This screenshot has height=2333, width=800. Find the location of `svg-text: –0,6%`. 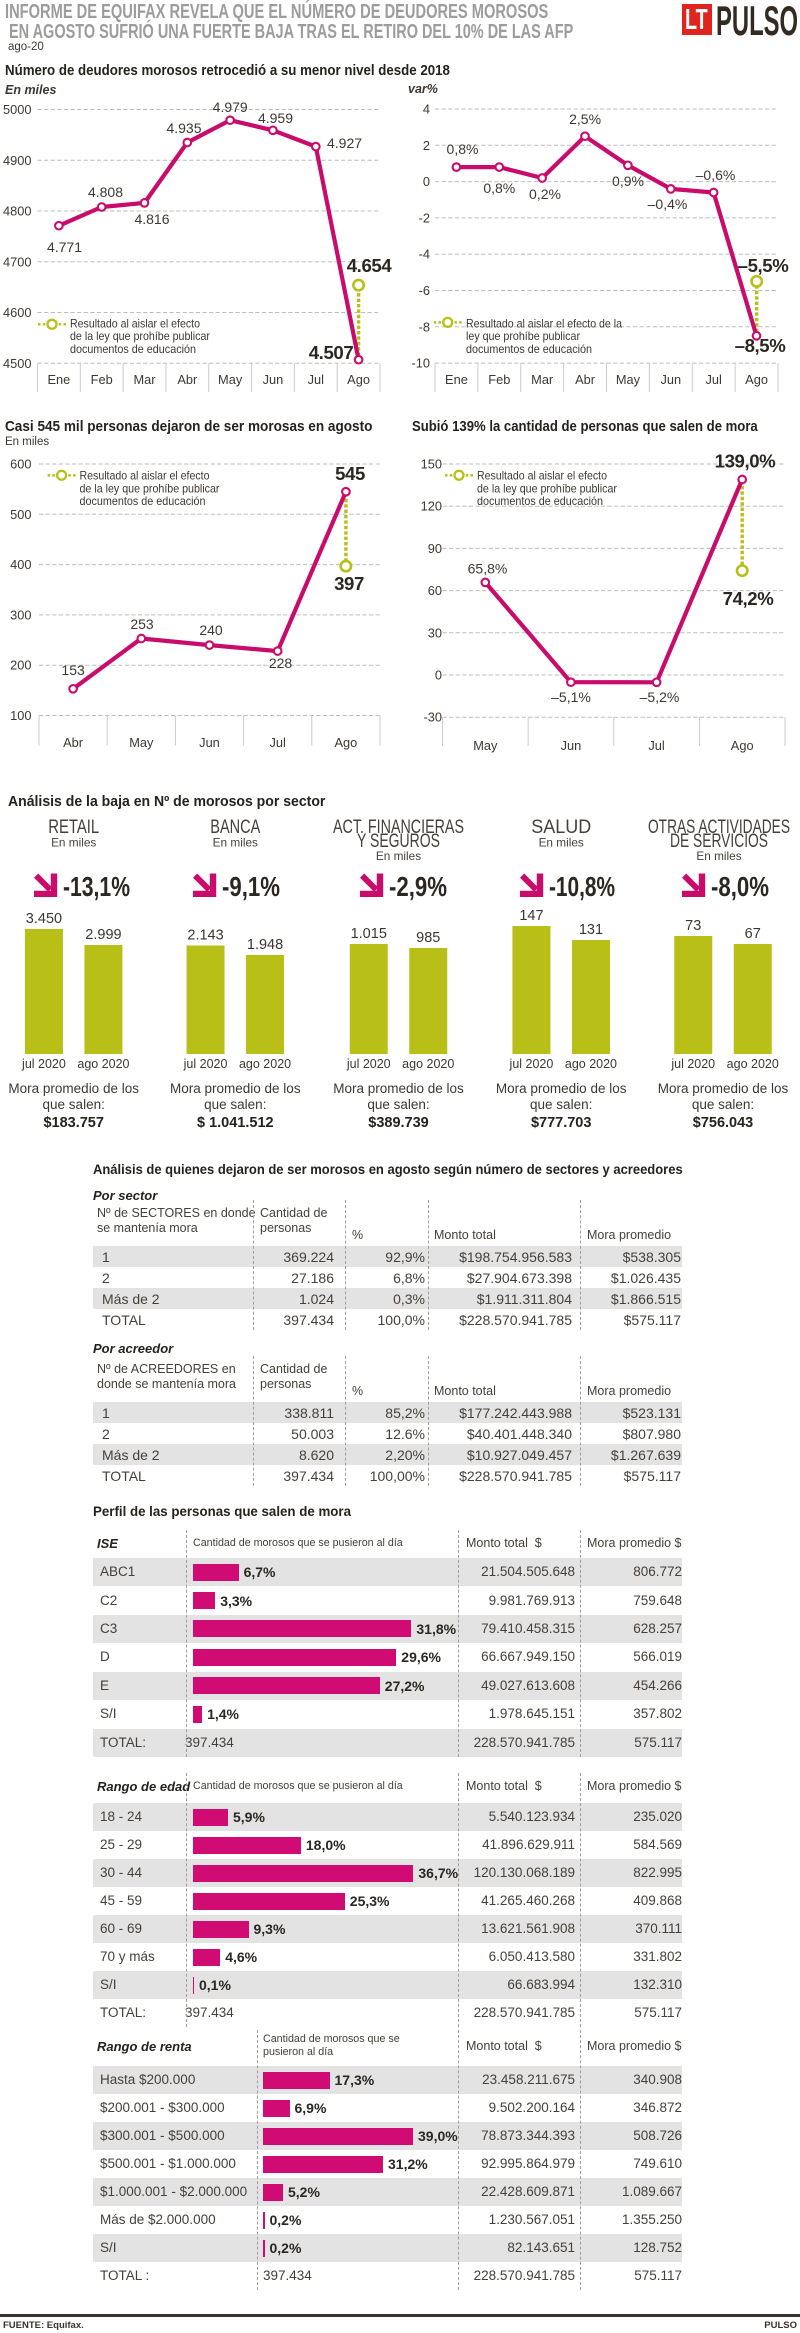

svg-text: –0,6% is located at coordinates (716, 175).